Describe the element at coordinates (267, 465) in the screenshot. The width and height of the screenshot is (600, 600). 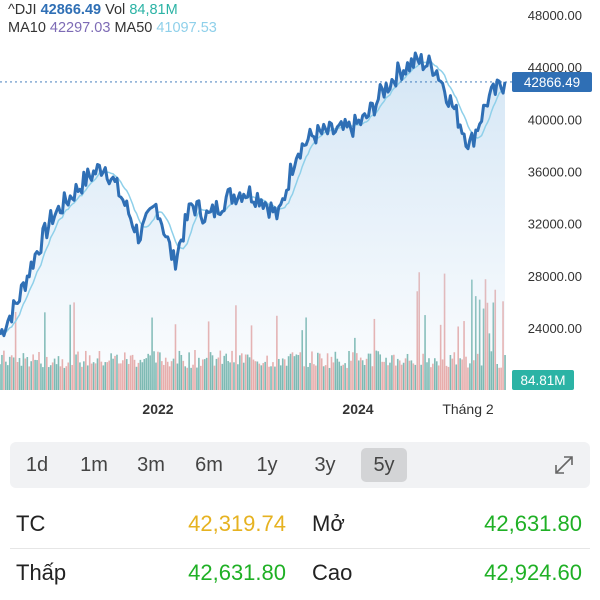
I see `timeframe-1y: 1y` at that location.